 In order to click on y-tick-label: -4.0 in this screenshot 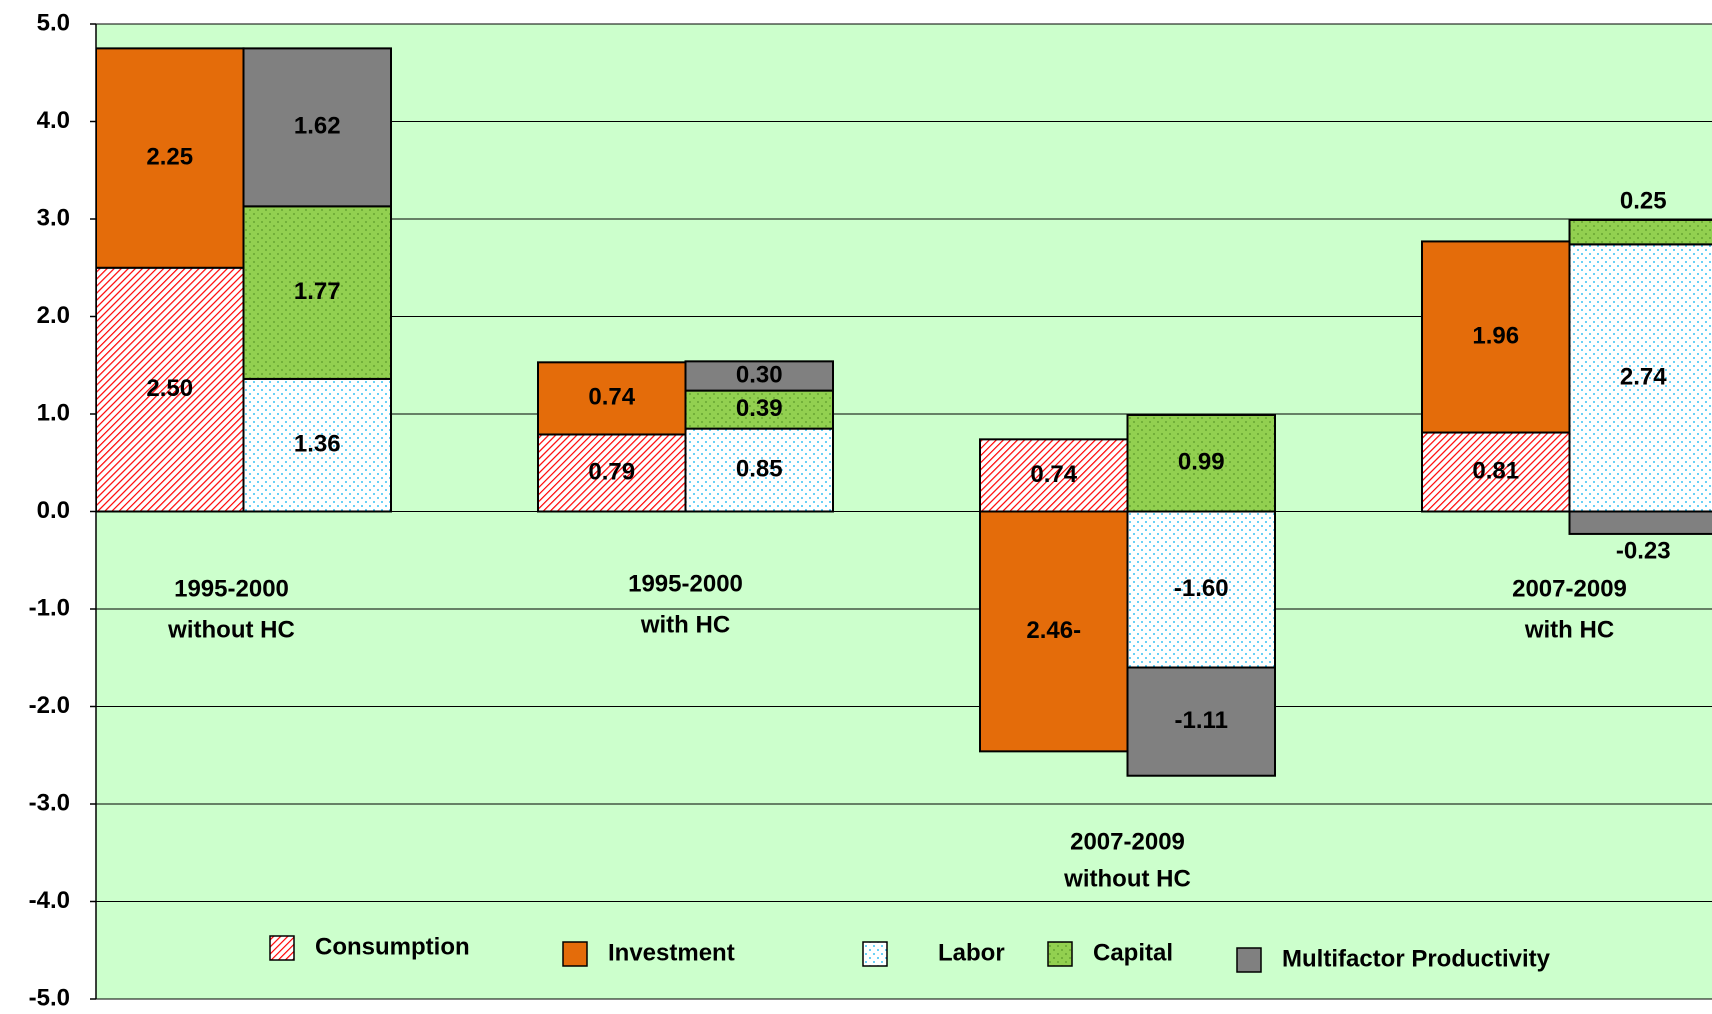, I will do `click(49, 900)`.